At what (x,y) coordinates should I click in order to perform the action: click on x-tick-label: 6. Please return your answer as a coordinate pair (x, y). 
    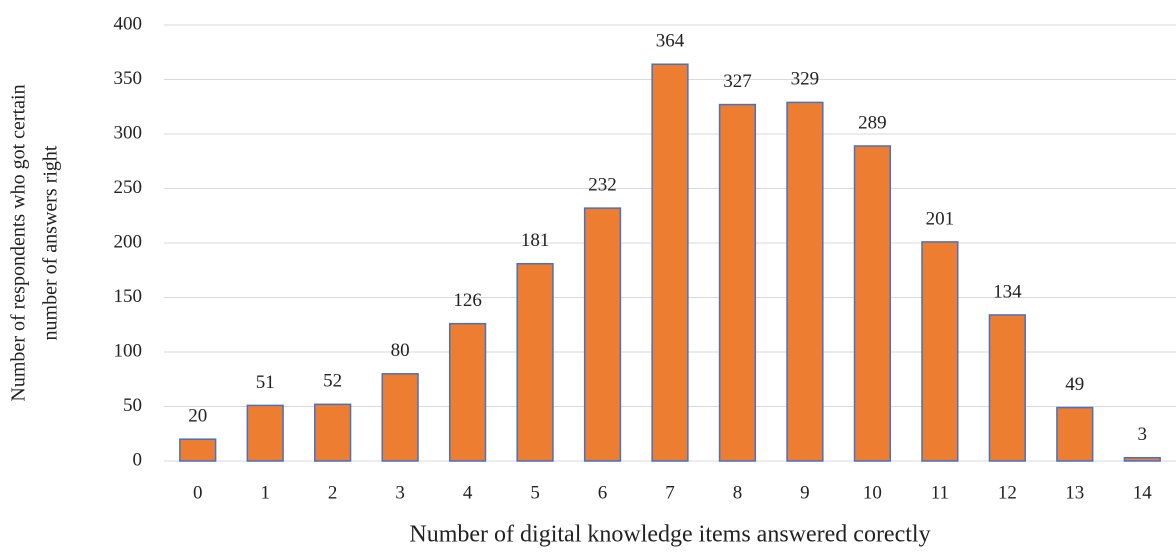
    Looking at the image, I should click on (603, 492).